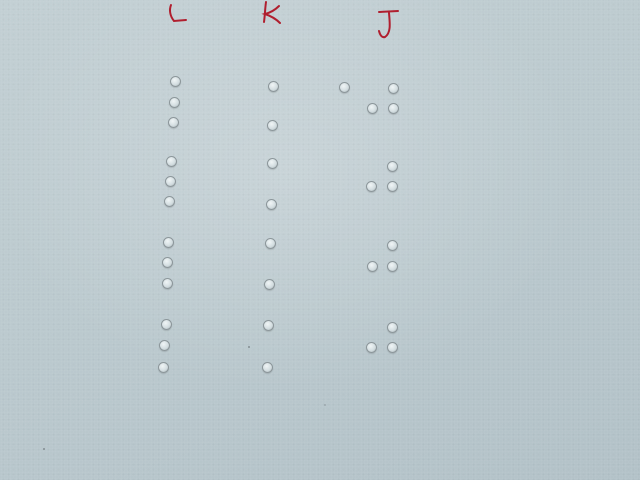 The width and height of the screenshot is (640, 480). I want to click on j-letter-bar, so click(388, 11).